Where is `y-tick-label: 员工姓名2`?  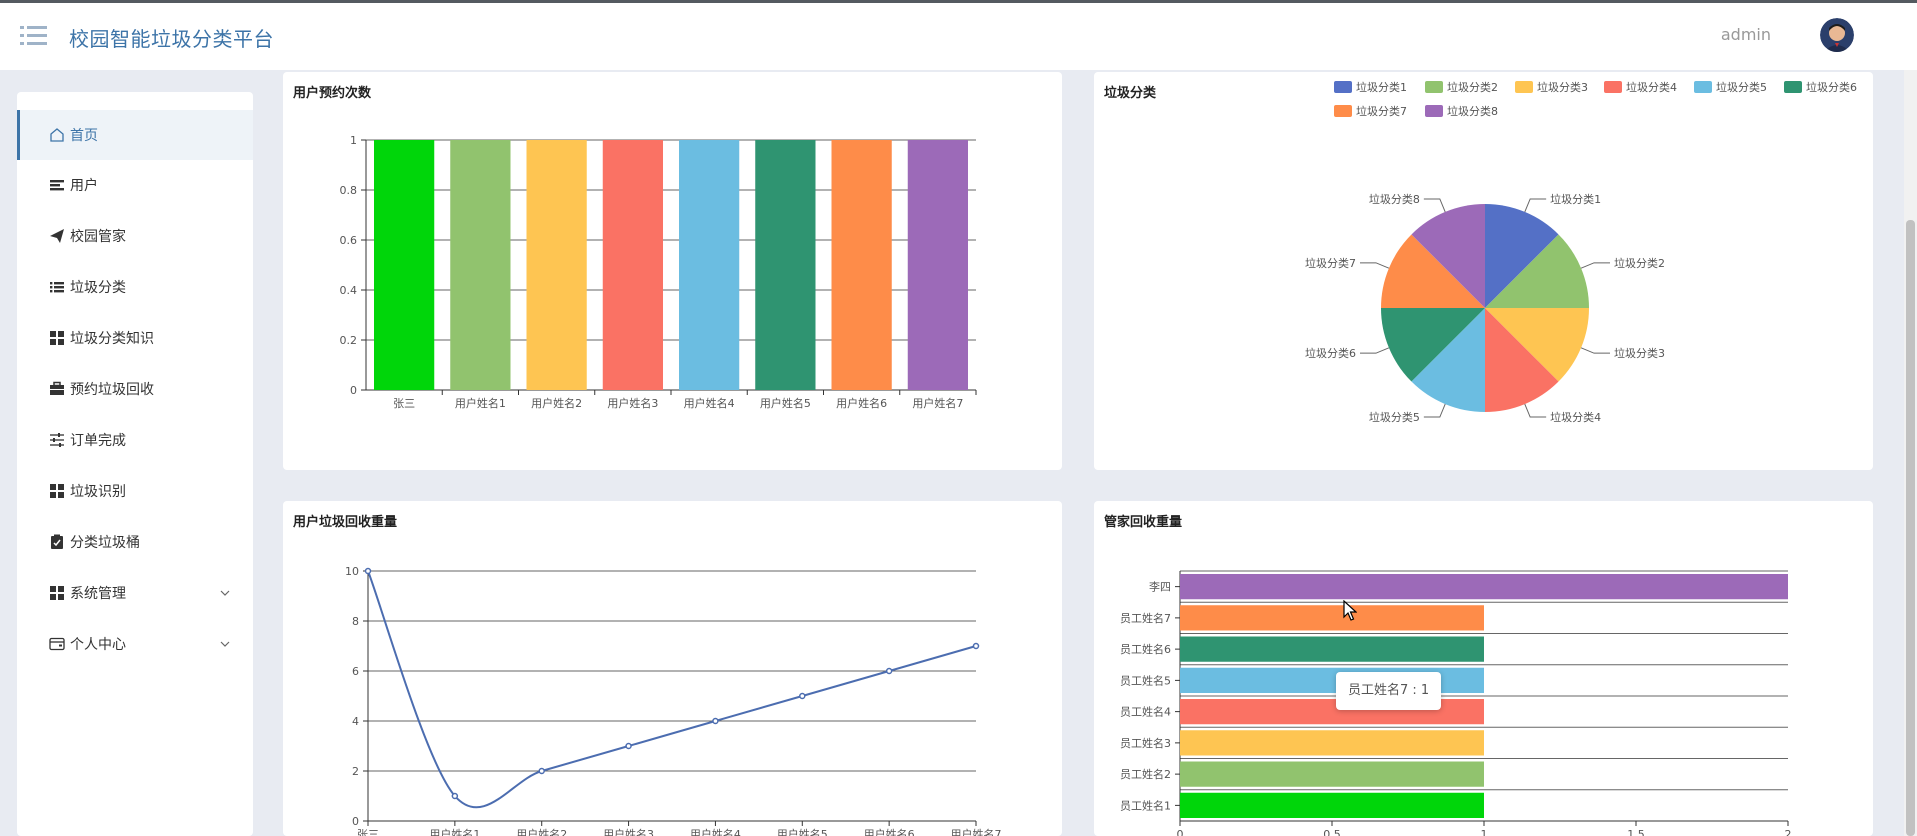
y-tick-label: 员工姓名2 is located at coordinates (1145, 774).